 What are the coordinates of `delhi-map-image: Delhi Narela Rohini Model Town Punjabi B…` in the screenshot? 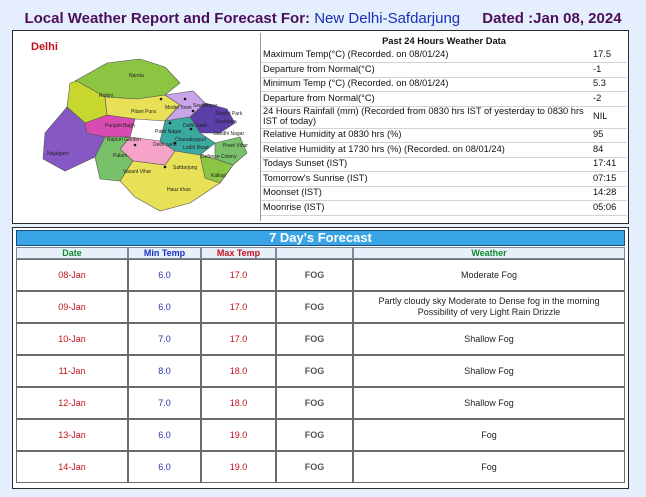 It's located at (139, 126).